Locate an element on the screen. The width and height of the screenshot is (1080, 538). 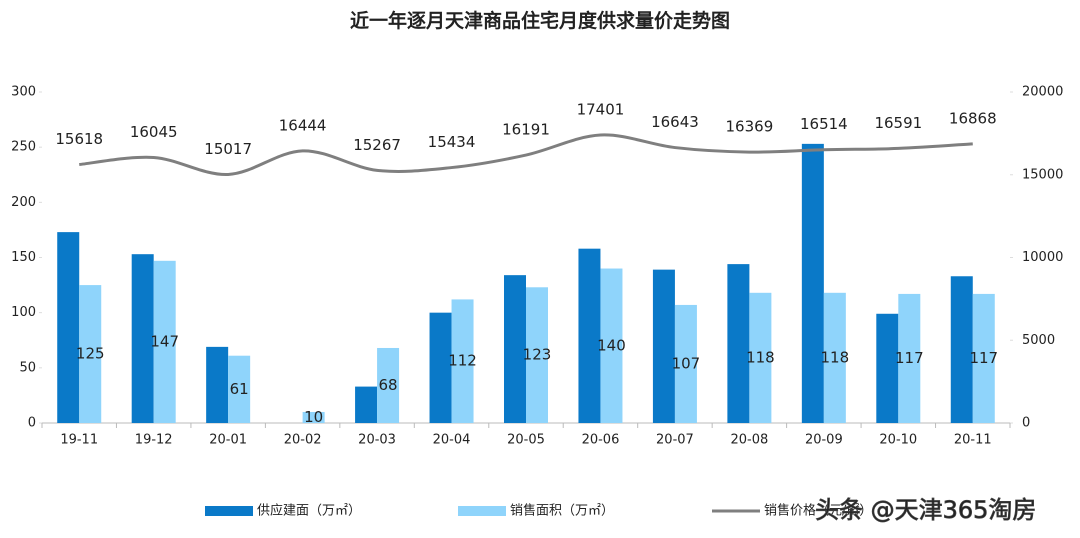
y2-tick-label: 5000 is located at coordinates (1038, 340).